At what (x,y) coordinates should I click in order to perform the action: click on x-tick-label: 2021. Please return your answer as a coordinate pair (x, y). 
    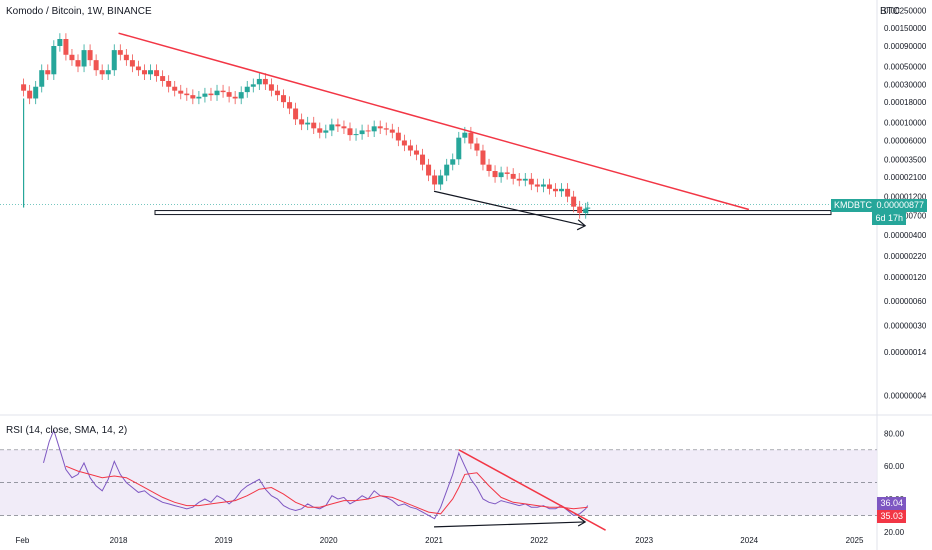
    Looking at the image, I should click on (434, 540).